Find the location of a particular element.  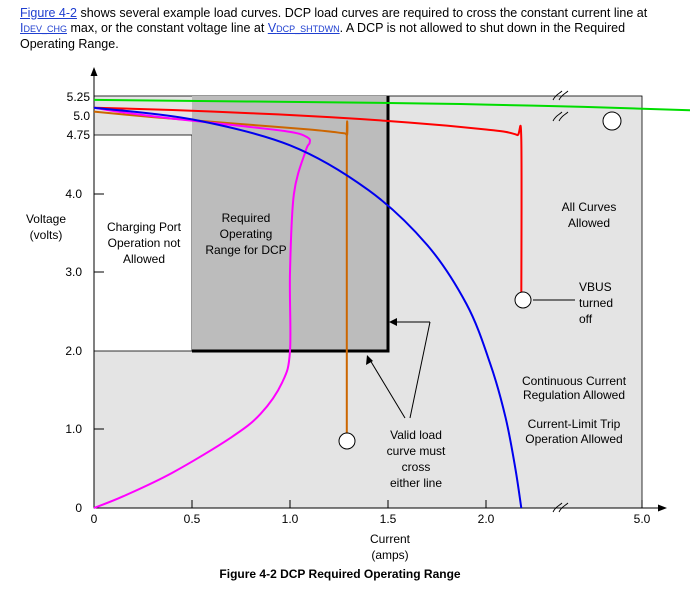

all-curves-label-1: All Curves is located at coordinates (589, 207).